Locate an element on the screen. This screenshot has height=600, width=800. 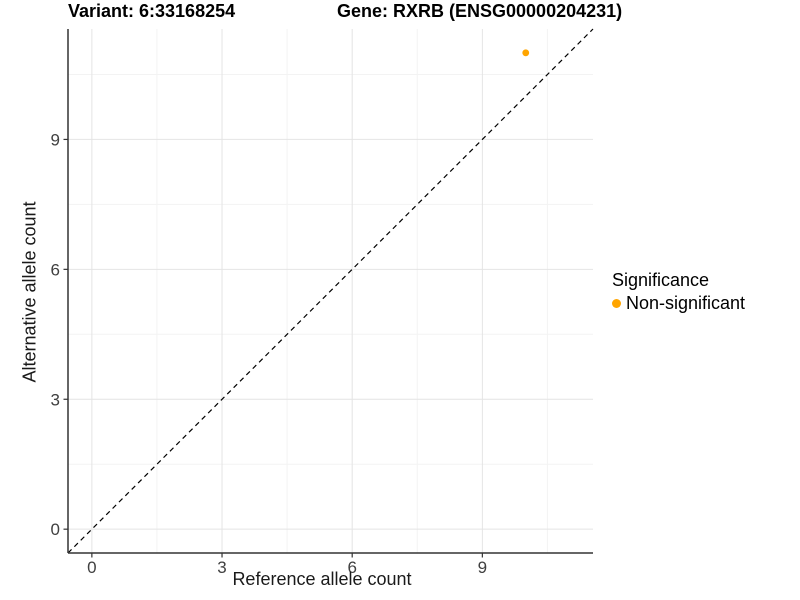
gene-title: Gene: RXRB (ENSG00000204231) is located at coordinates (480, 11).